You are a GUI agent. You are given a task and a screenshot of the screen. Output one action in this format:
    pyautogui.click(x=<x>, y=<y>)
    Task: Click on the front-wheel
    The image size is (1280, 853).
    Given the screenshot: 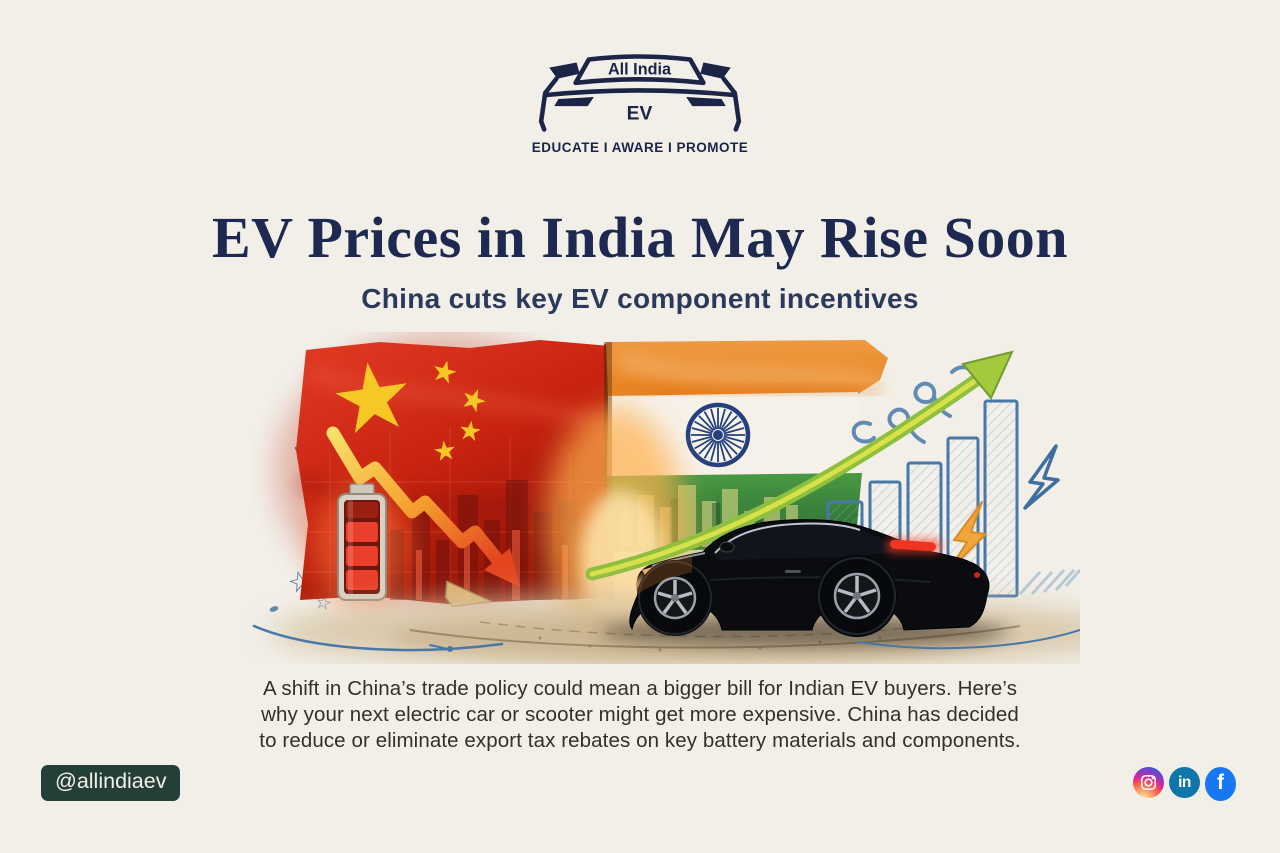 What is the action you would take?
    pyautogui.click(x=675, y=598)
    